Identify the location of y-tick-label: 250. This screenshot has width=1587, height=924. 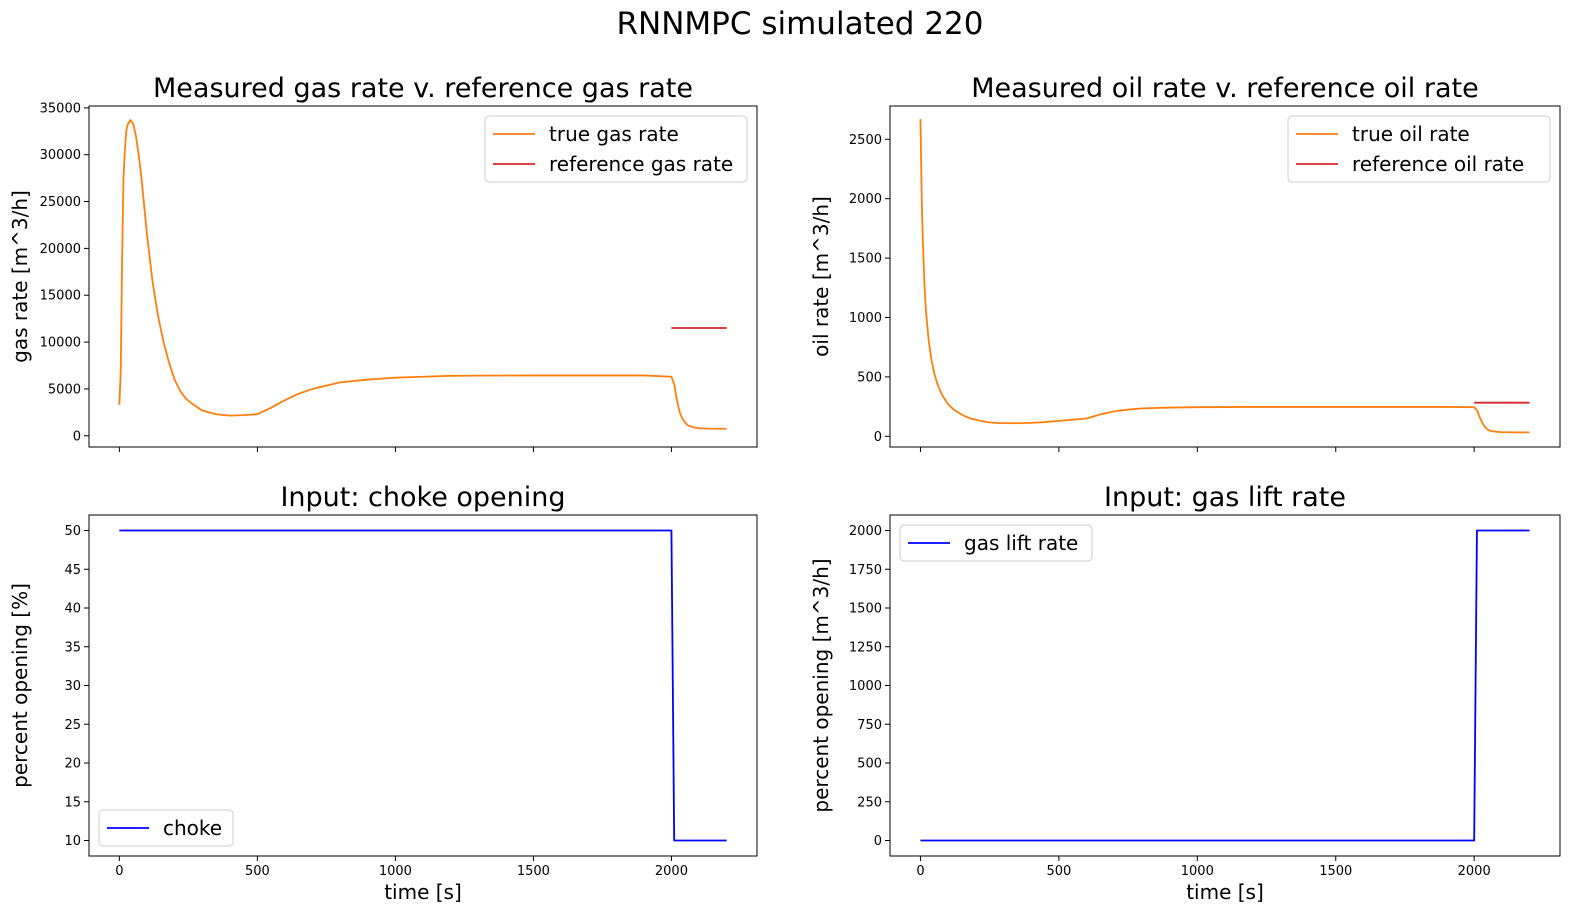
(869, 802).